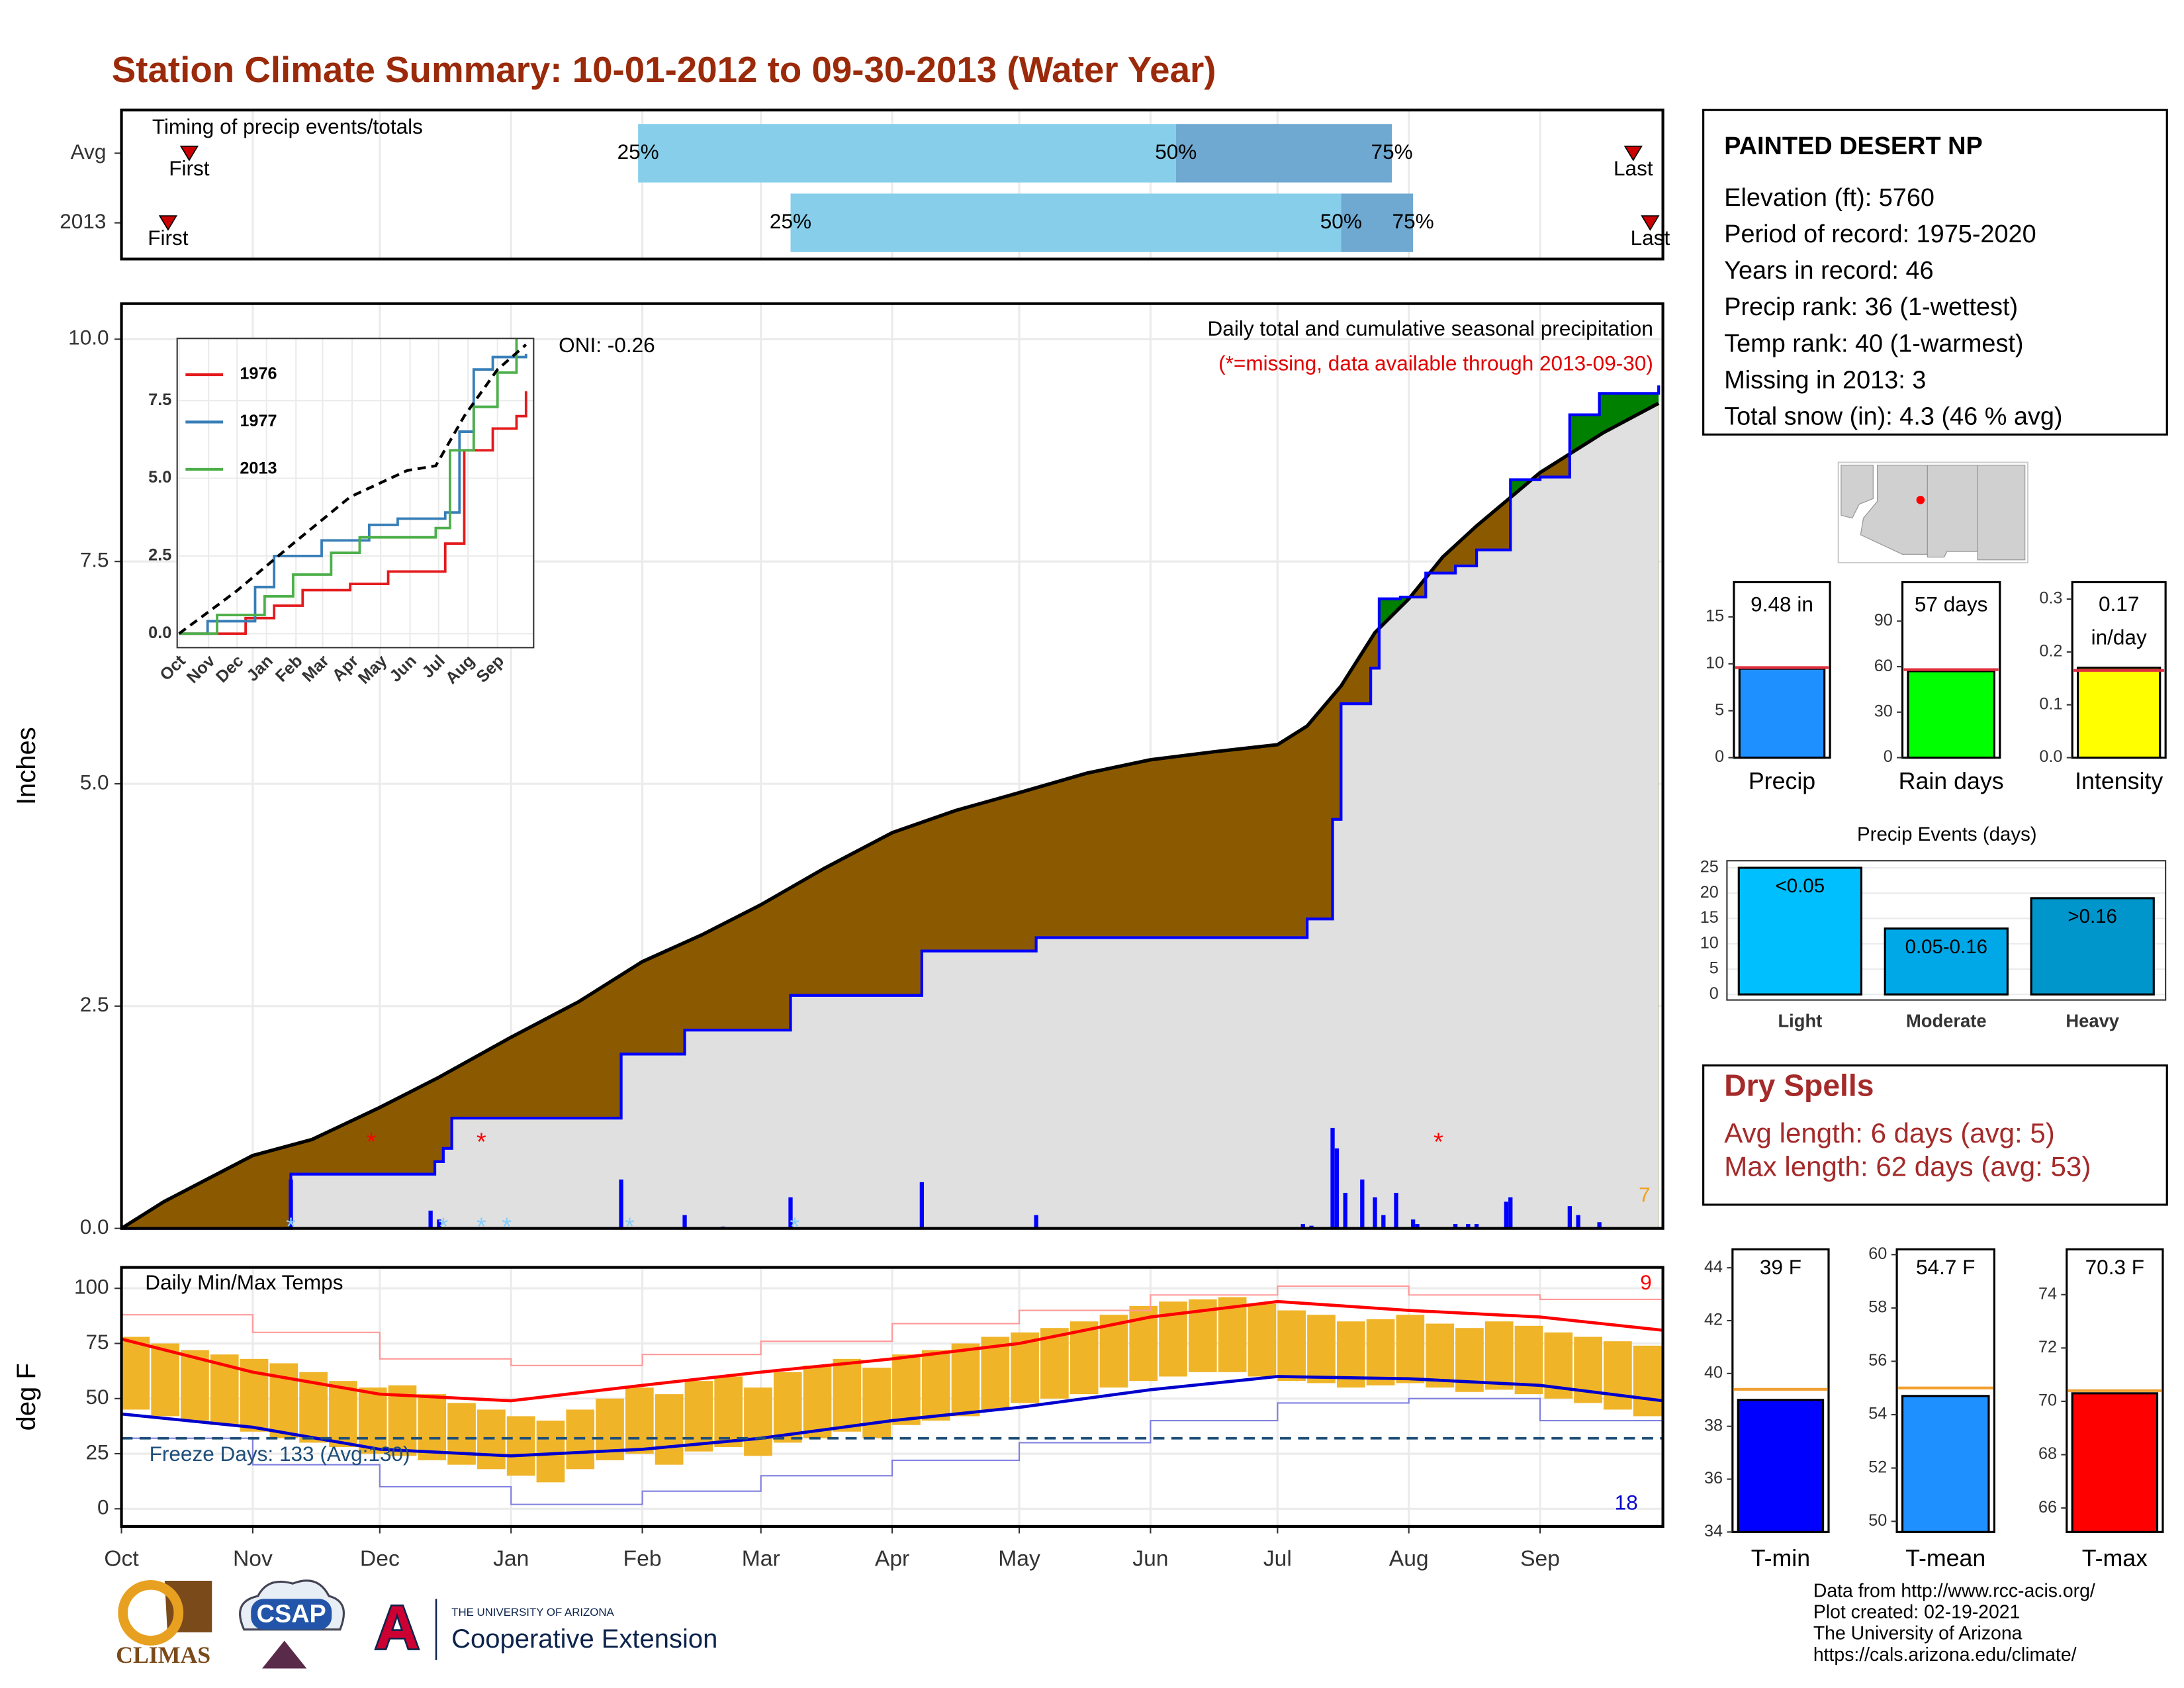 This screenshot has width=2184, height=1688. Describe the element at coordinates (1176, 152) in the screenshot. I see `percentile-label: 50%` at that location.